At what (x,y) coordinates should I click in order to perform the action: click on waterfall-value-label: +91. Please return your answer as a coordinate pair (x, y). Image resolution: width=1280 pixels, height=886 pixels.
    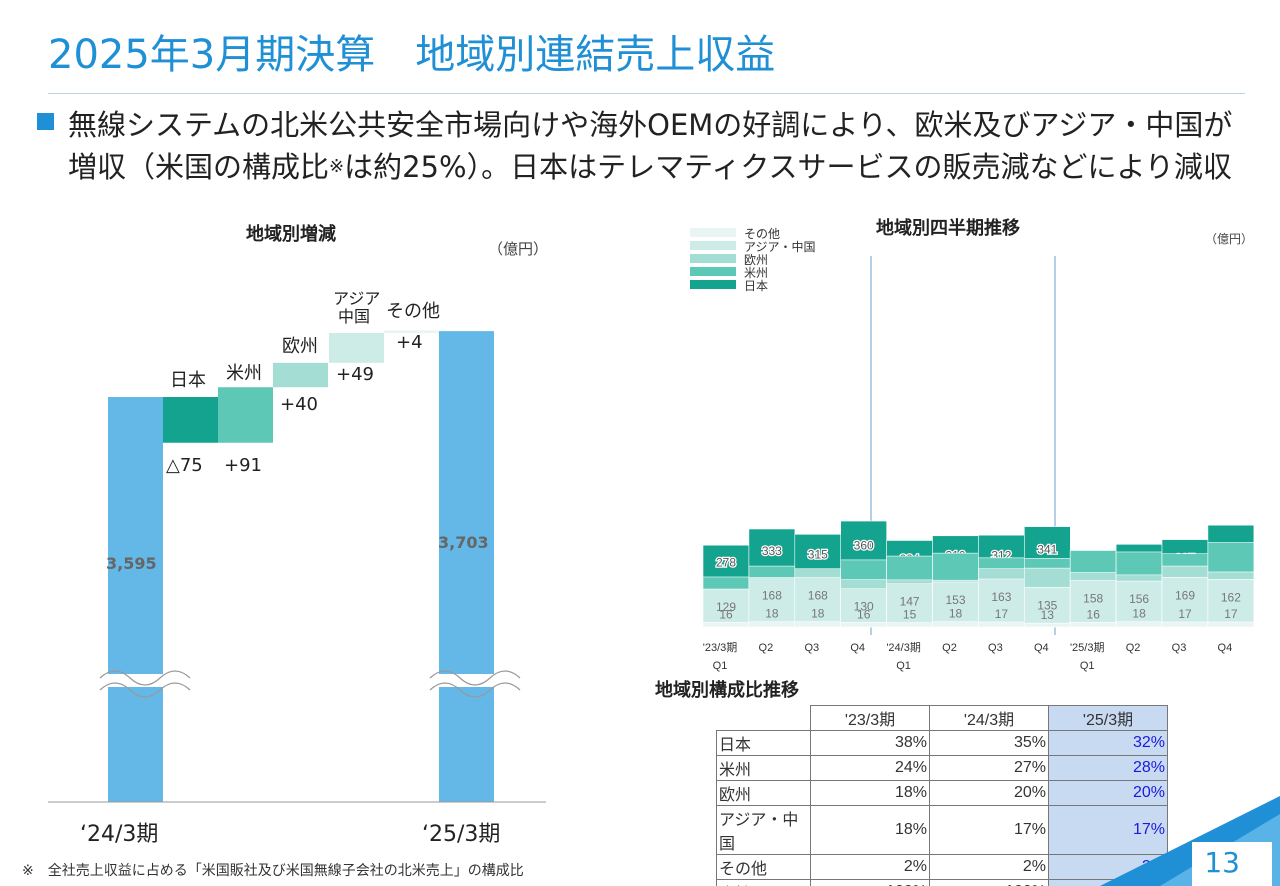
    Looking at the image, I should click on (243, 465).